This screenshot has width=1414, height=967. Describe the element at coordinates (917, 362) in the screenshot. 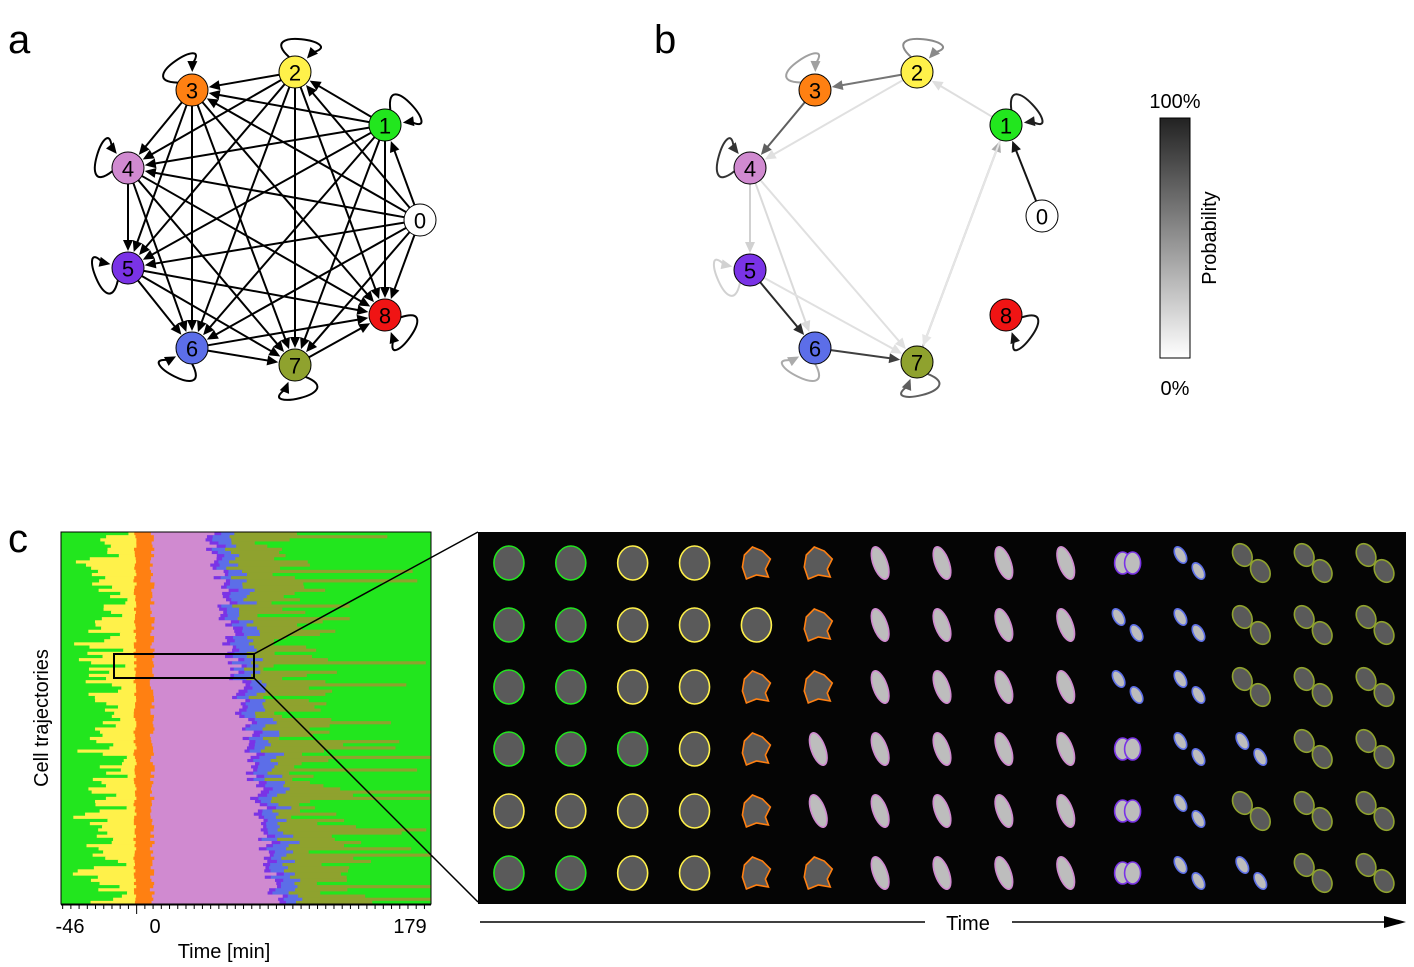

I see `graph-b-node-7-circle` at that location.